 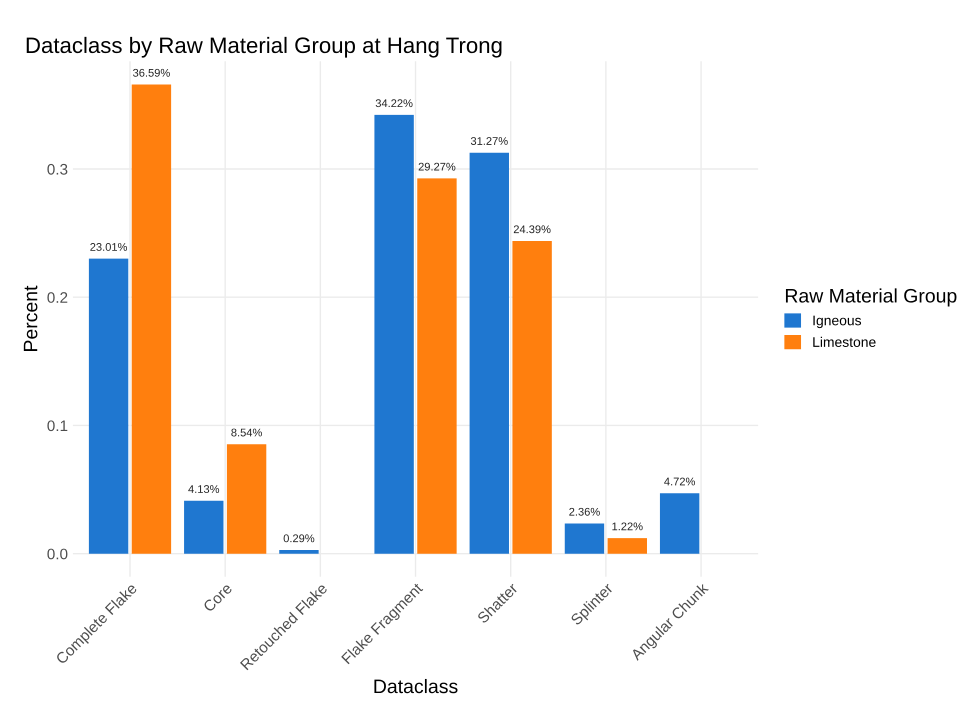 I want to click on data-label: 0.29%, so click(x=299, y=538).